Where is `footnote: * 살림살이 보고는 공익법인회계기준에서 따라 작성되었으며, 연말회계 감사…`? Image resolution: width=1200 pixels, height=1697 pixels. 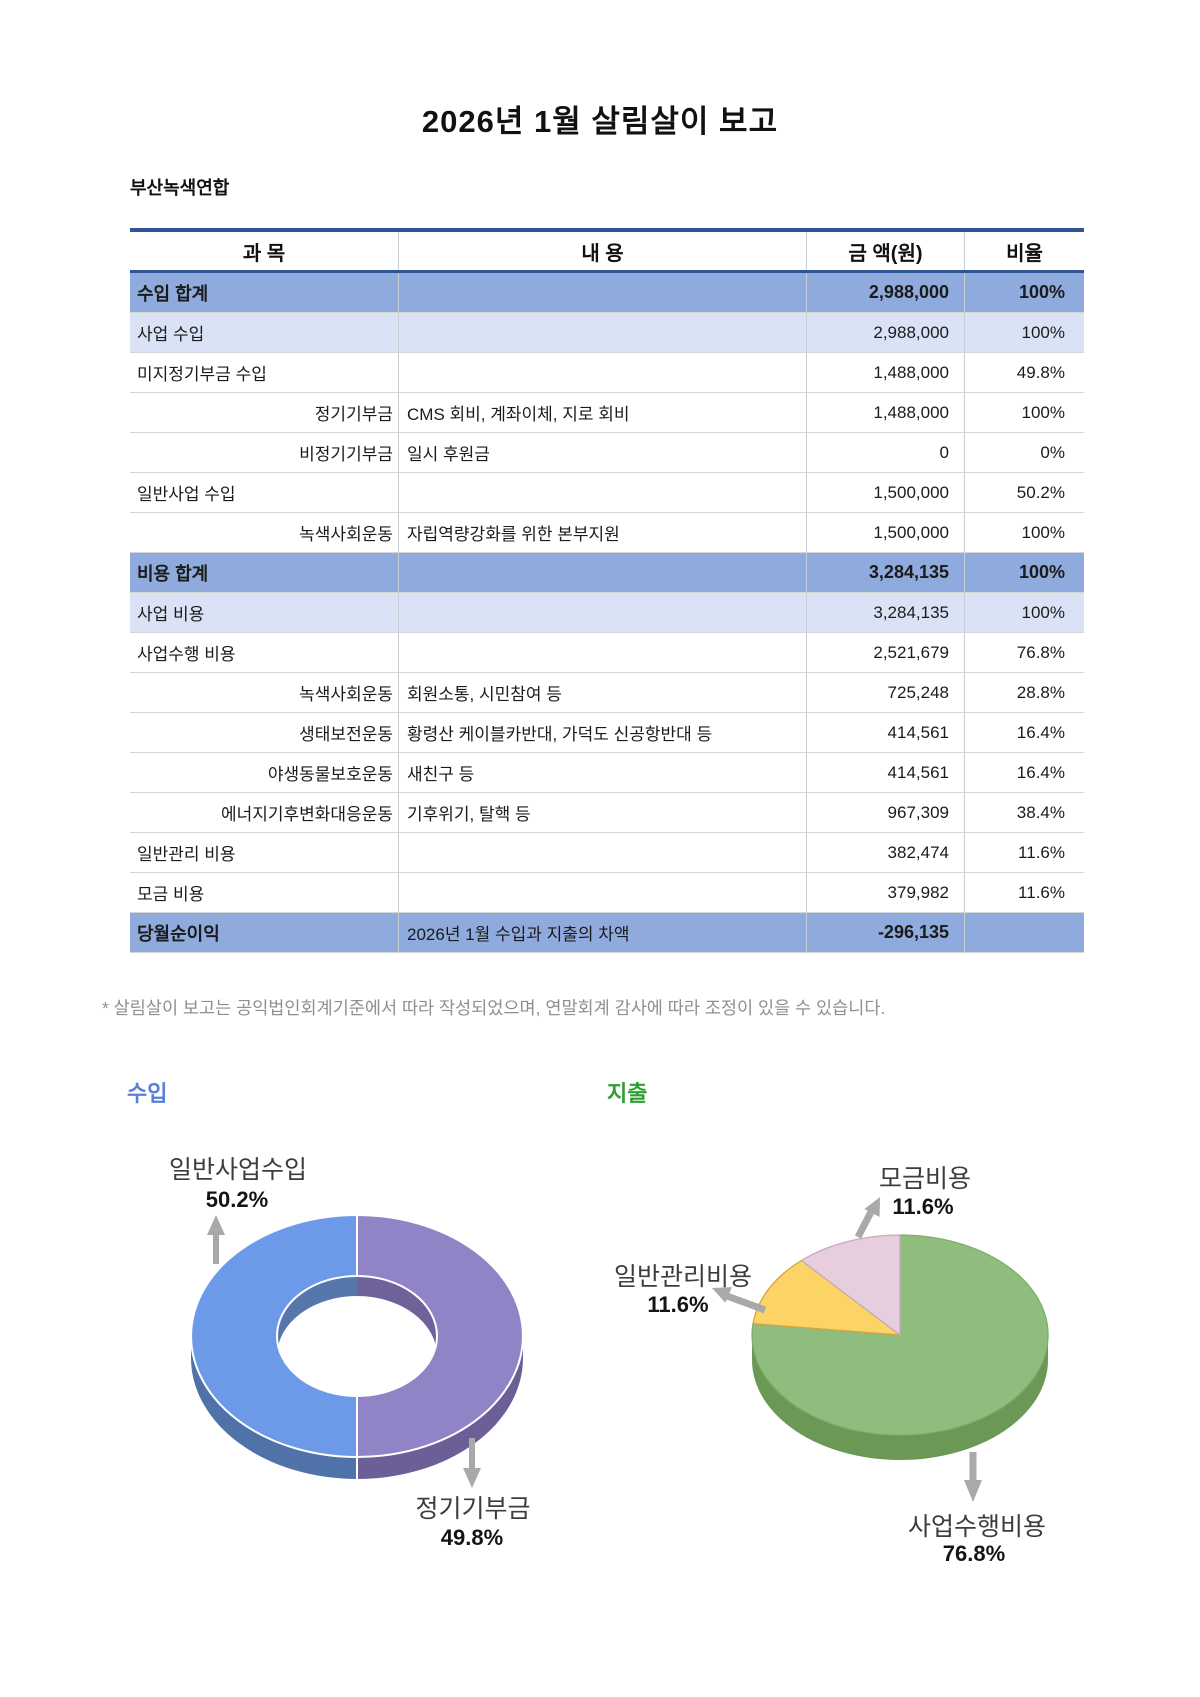
footnote: * 살림살이 보고는 공익법인회계기준에서 따라 작성되었으며, 연말회계 감사… is located at coordinates (494, 1008).